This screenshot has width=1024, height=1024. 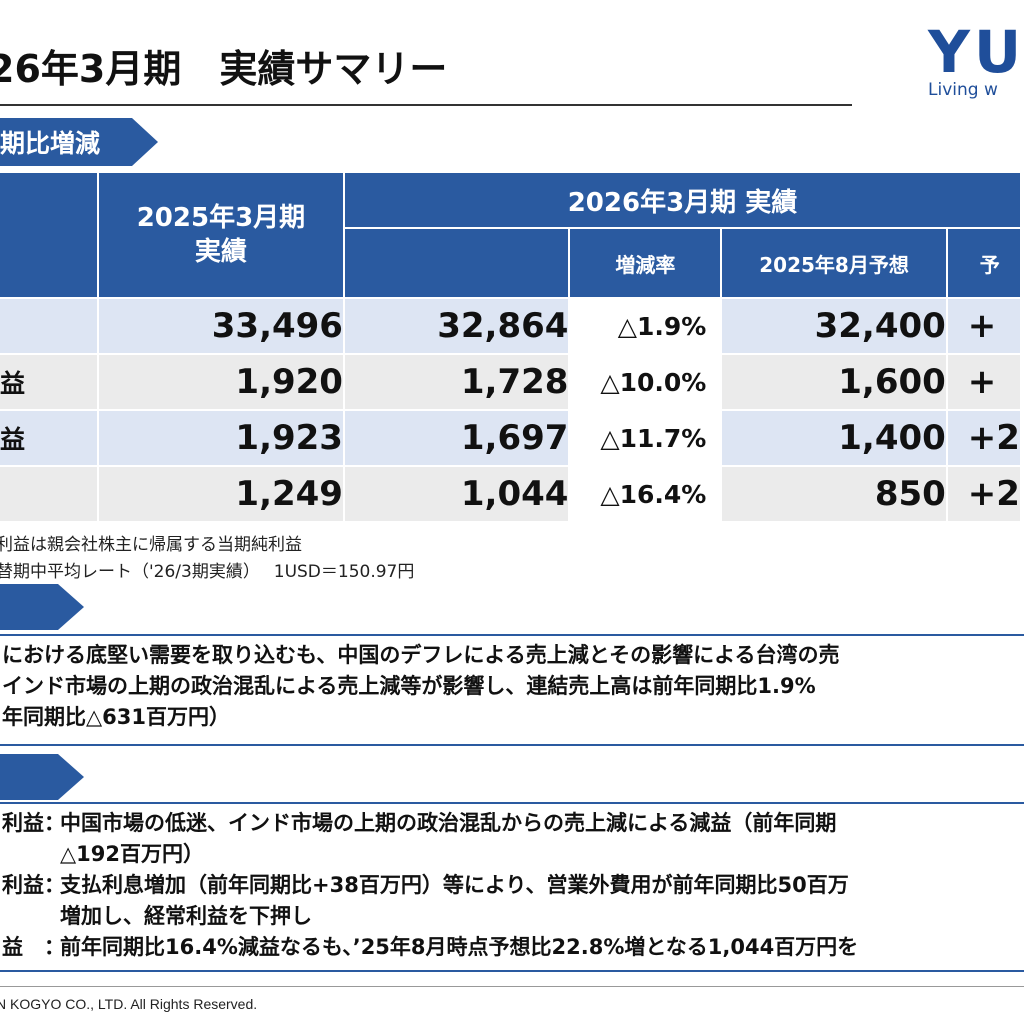 What do you see at coordinates (220, 235) in the screenshot?
I see `header-2025-actual: 2025年3月期 実績` at bounding box center [220, 235].